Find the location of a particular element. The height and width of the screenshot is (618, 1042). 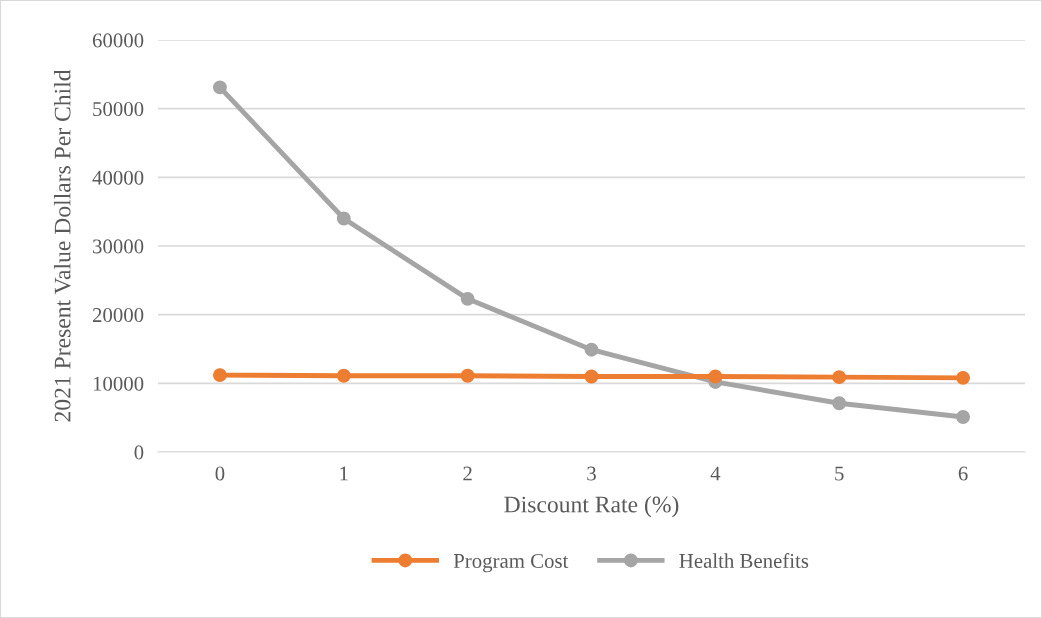

y-tick-label: 20000 is located at coordinates (118, 315).